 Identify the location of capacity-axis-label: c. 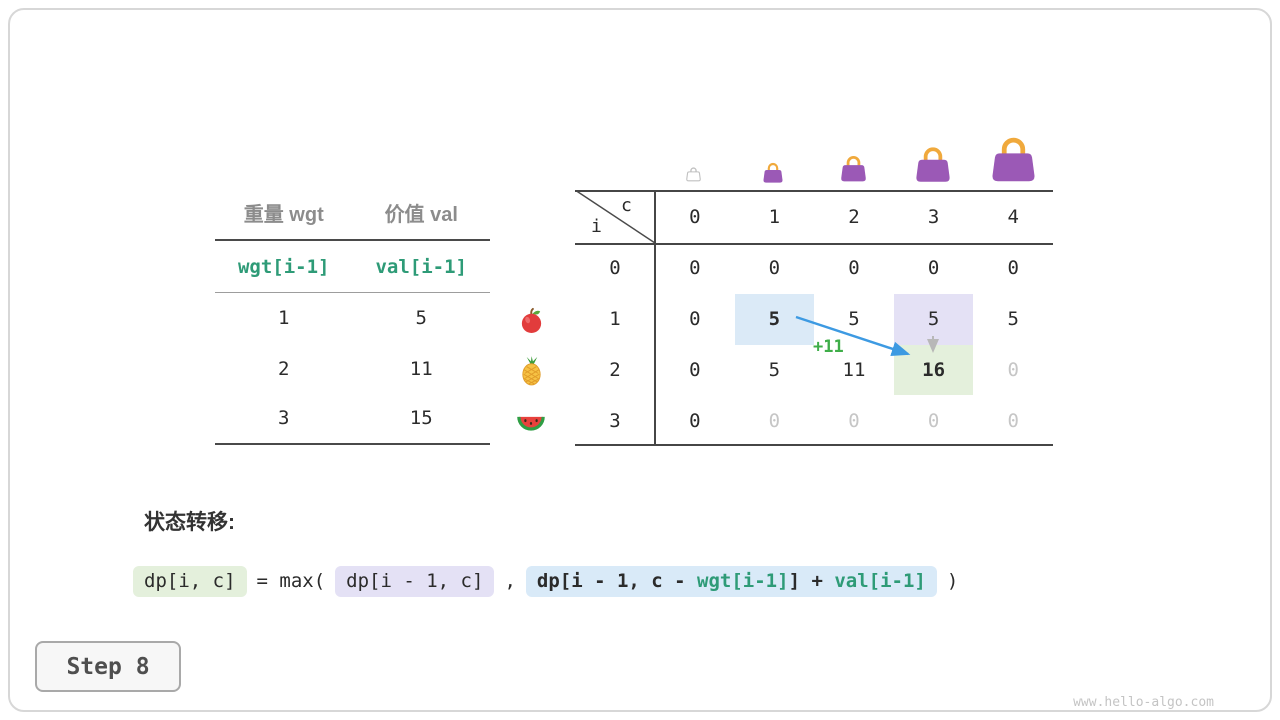
(626, 205).